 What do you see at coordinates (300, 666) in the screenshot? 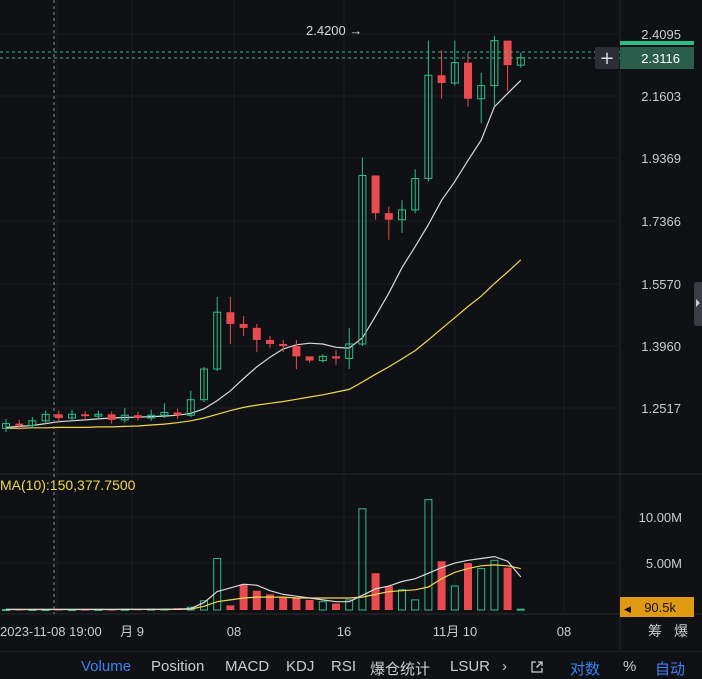
I see `tab-kdj: KDJ` at bounding box center [300, 666].